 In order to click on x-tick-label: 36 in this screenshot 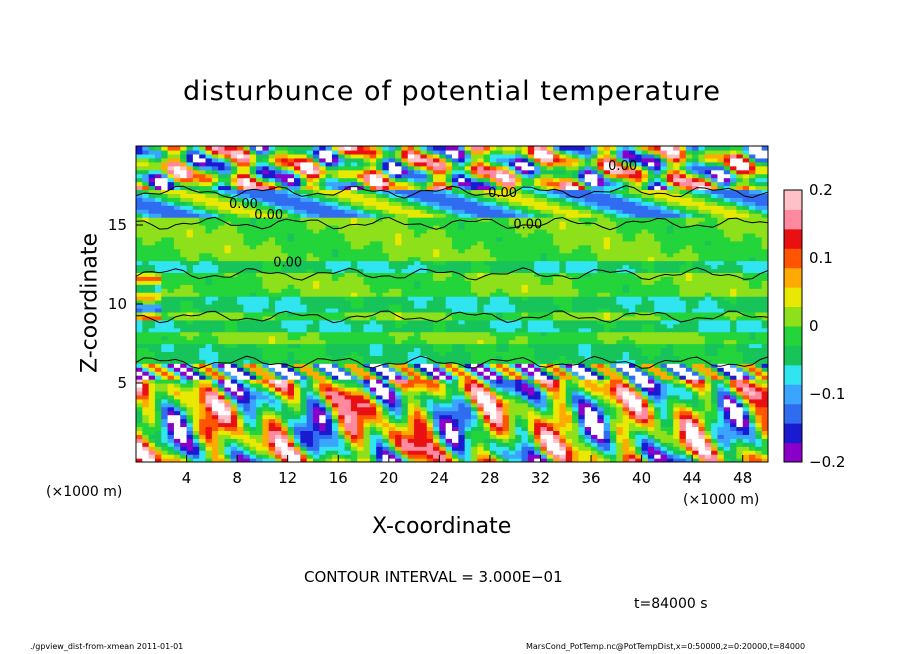, I will do `click(590, 478)`.